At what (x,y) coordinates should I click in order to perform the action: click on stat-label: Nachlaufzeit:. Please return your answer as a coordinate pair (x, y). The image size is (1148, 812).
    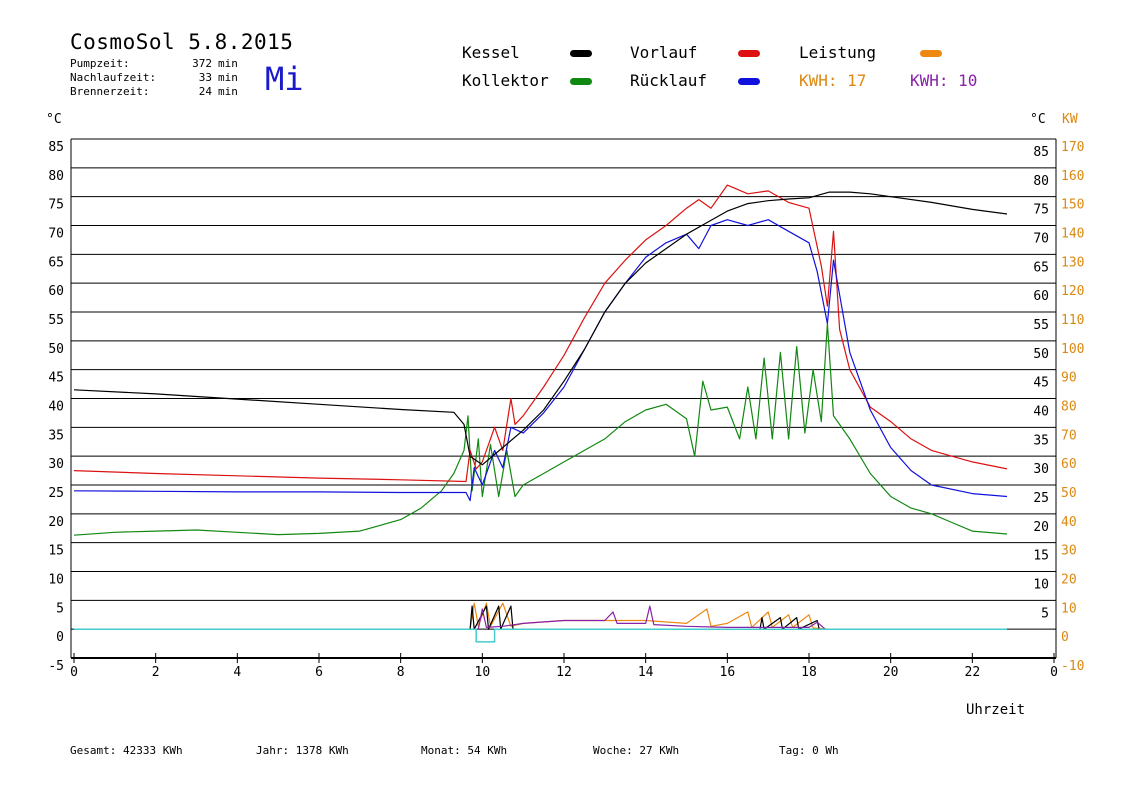
    Looking at the image, I should click on (113, 77).